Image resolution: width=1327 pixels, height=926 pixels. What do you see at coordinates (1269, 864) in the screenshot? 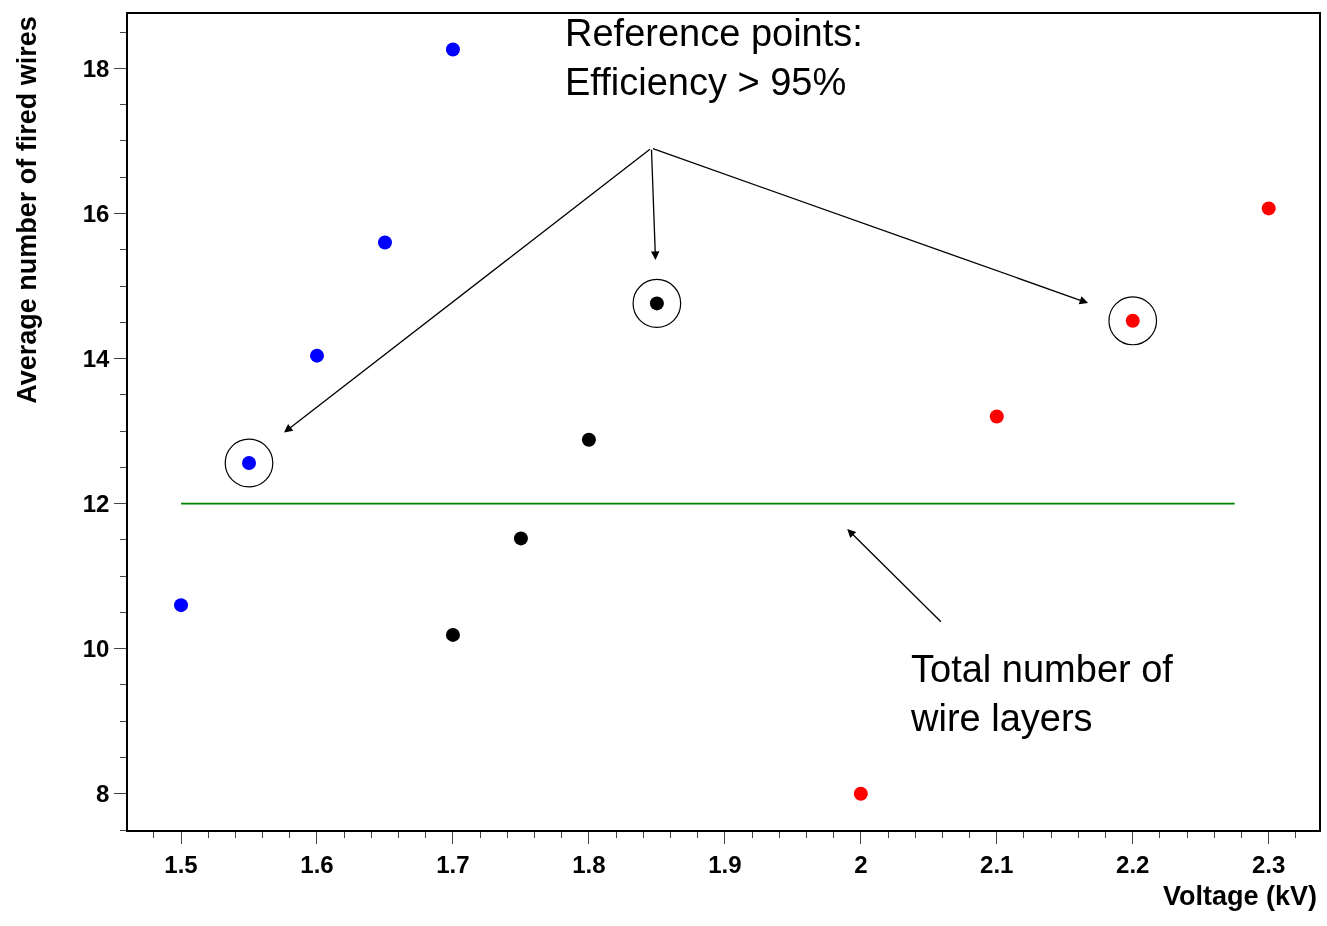
I see `x-tick-label: 2.3` at bounding box center [1269, 864].